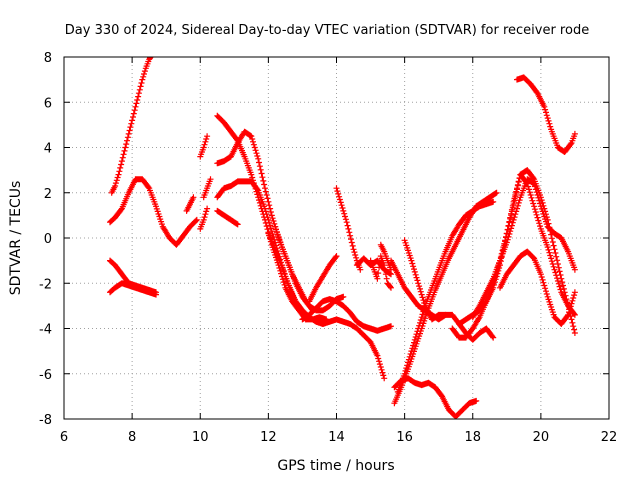  I want to click on y-axis-label: SDTVAR / TECUs, so click(16, 238).